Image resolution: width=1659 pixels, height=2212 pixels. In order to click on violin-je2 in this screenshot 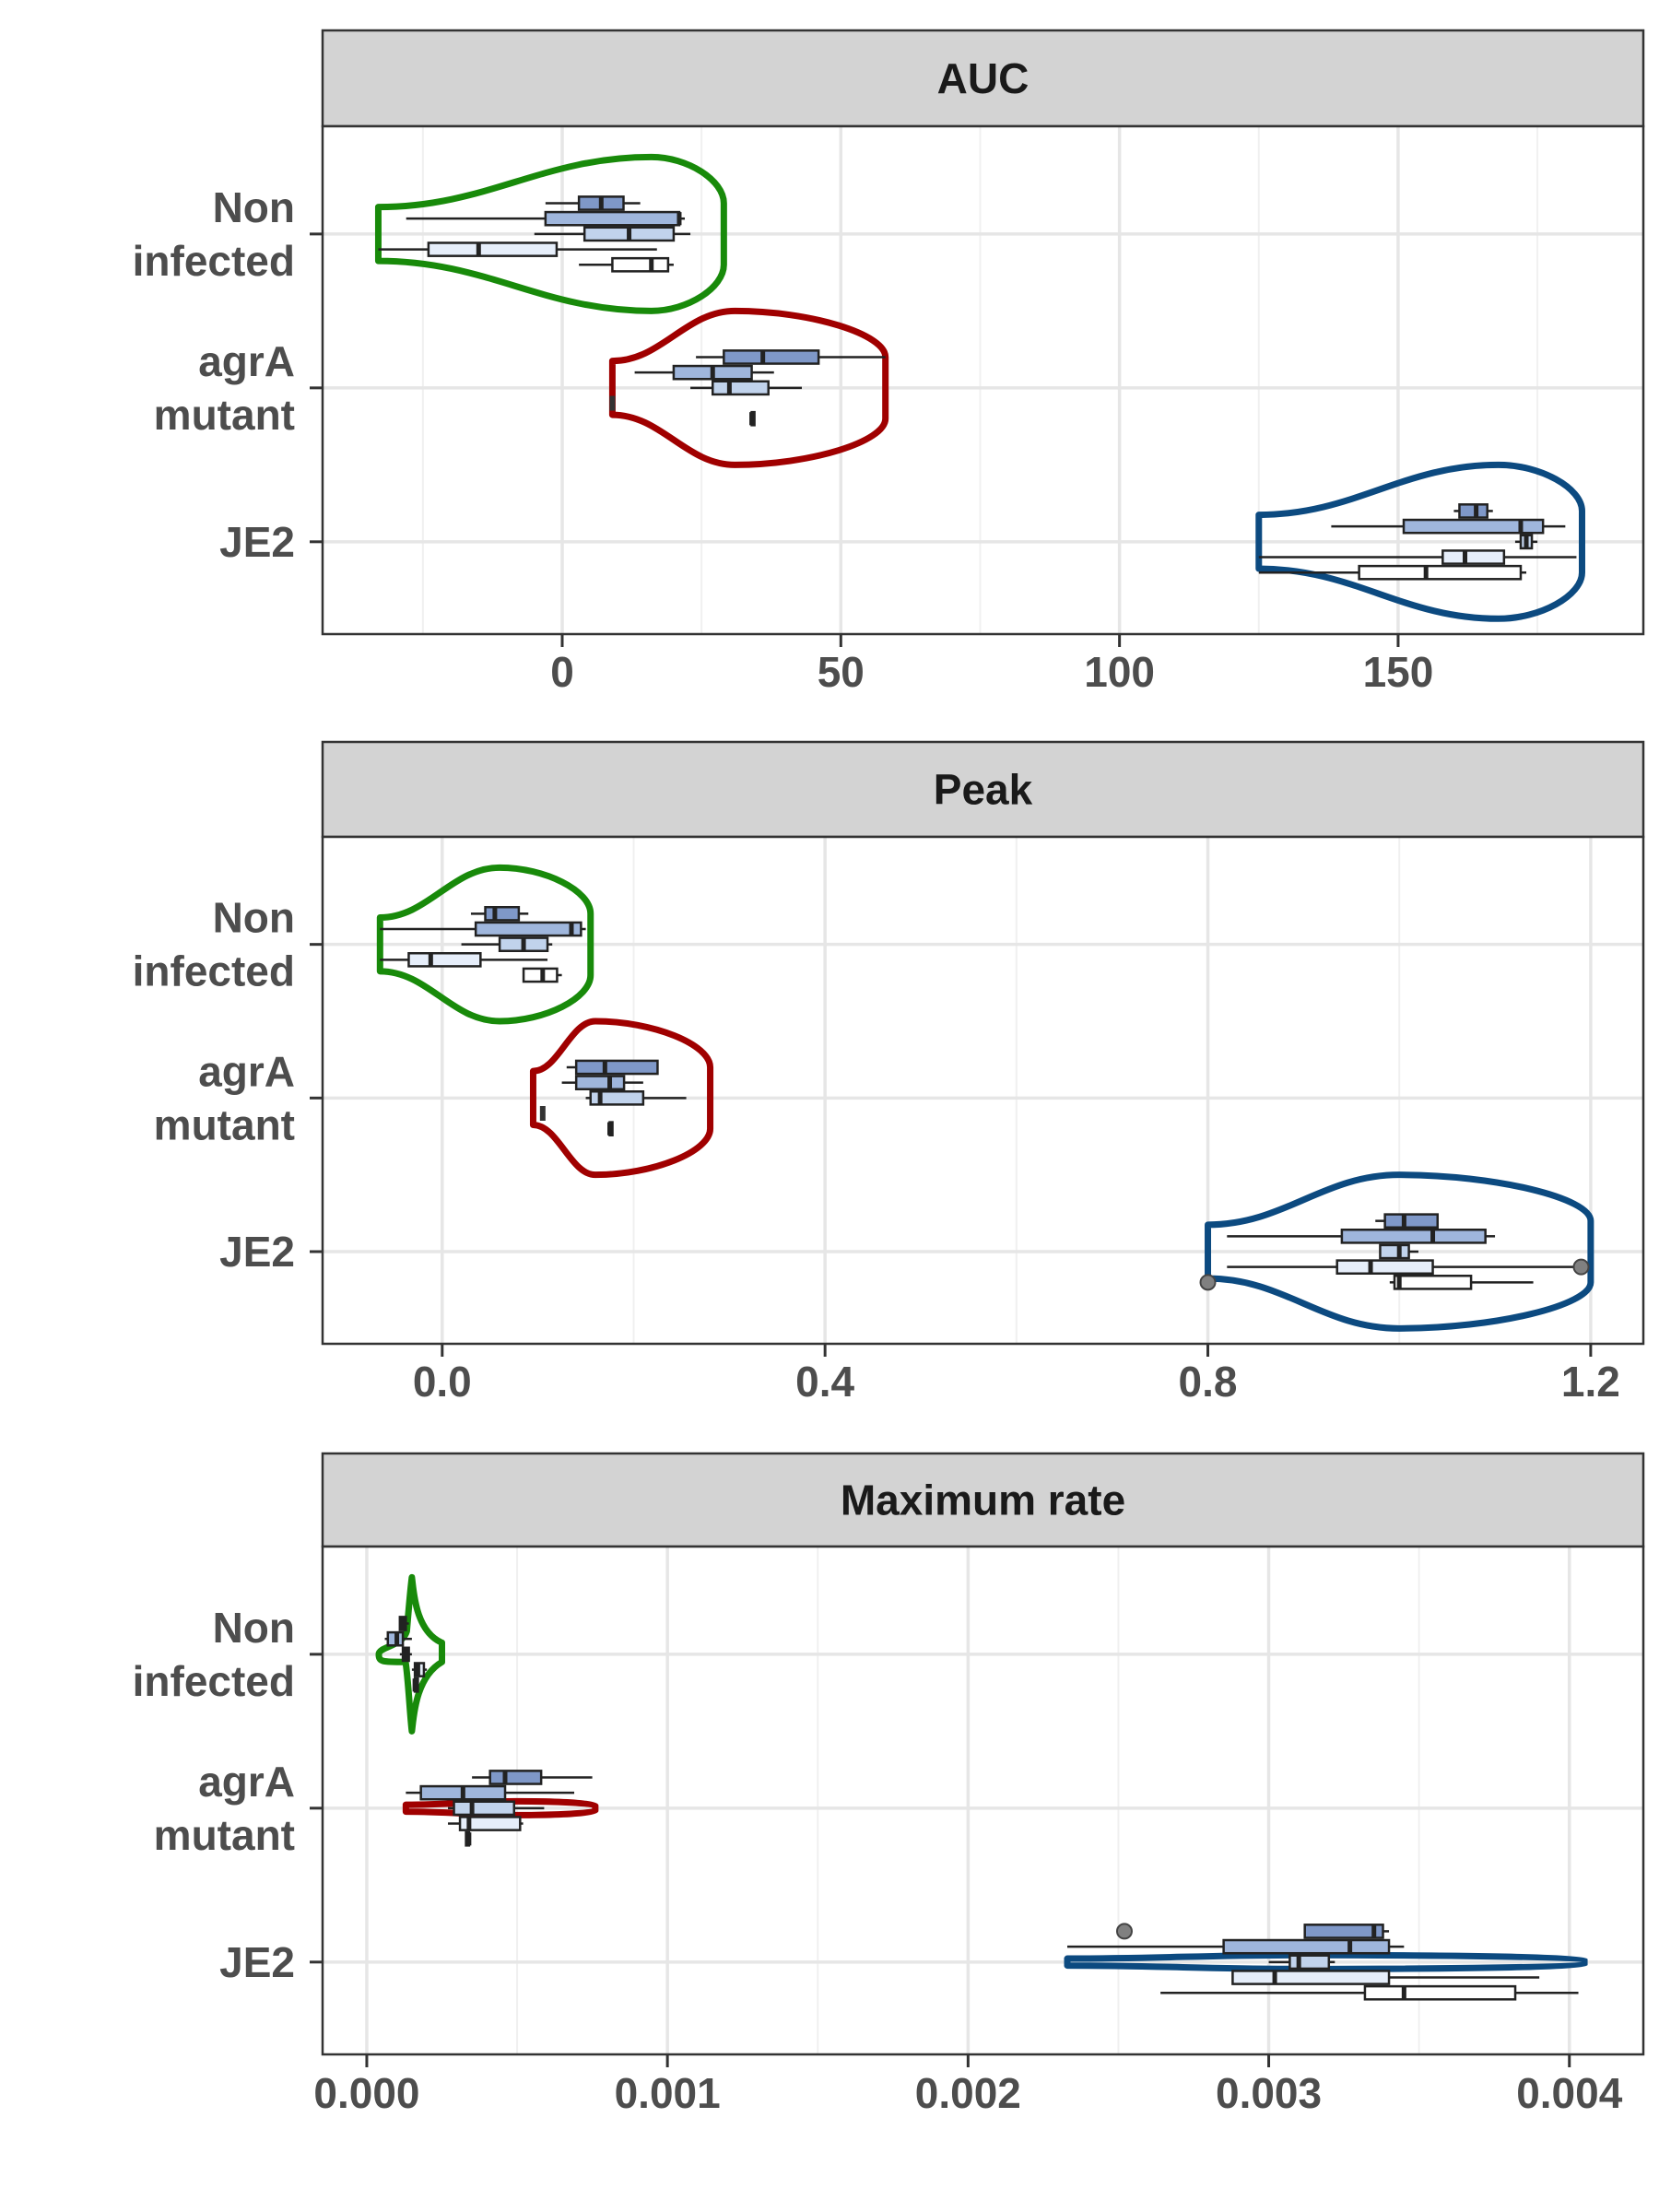, I will do `click(1326, 1961)`.